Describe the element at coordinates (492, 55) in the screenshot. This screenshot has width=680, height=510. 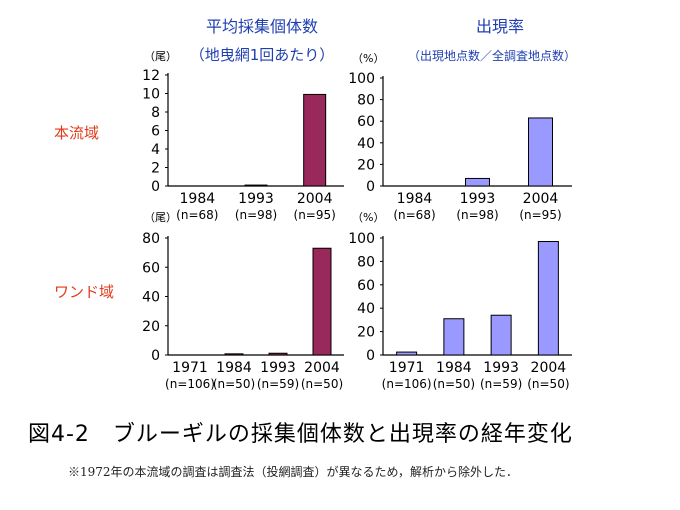
I see `right-column-subtitle: （出現地点数／全調査地点数）` at that location.